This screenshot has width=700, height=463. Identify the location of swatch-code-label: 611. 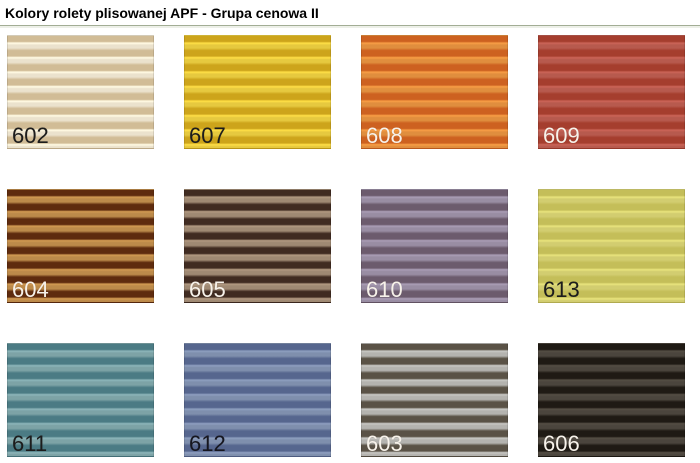
(30, 444).